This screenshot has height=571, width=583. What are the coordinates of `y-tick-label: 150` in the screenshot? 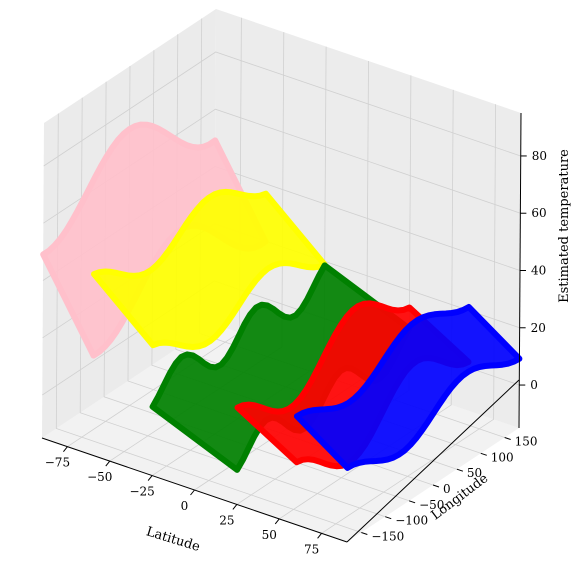 It's located at (526, 442).